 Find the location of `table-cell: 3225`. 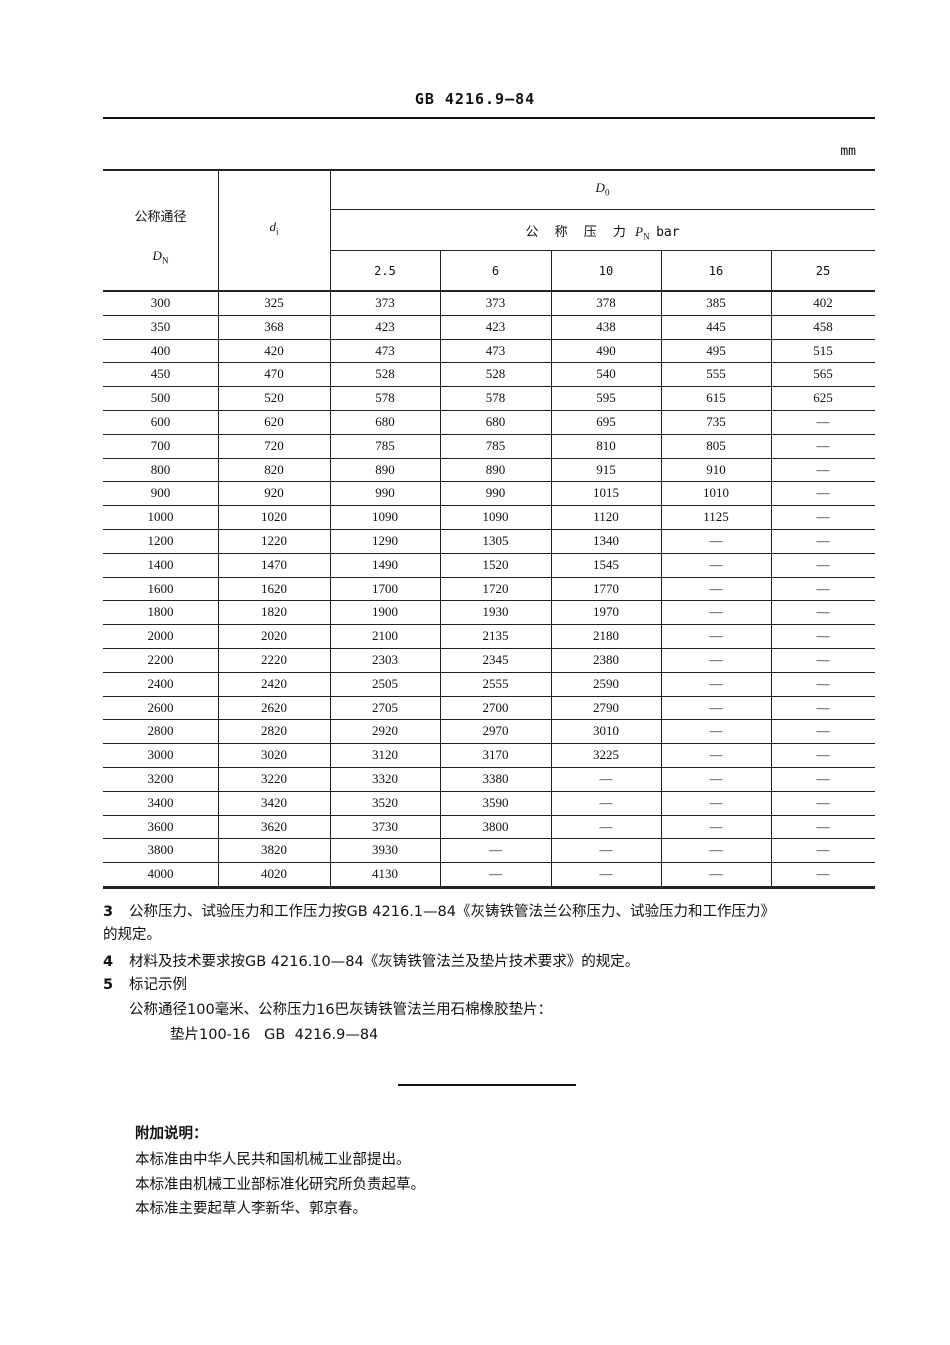

table-cell: 3225 is located at coordinates (606, 755).